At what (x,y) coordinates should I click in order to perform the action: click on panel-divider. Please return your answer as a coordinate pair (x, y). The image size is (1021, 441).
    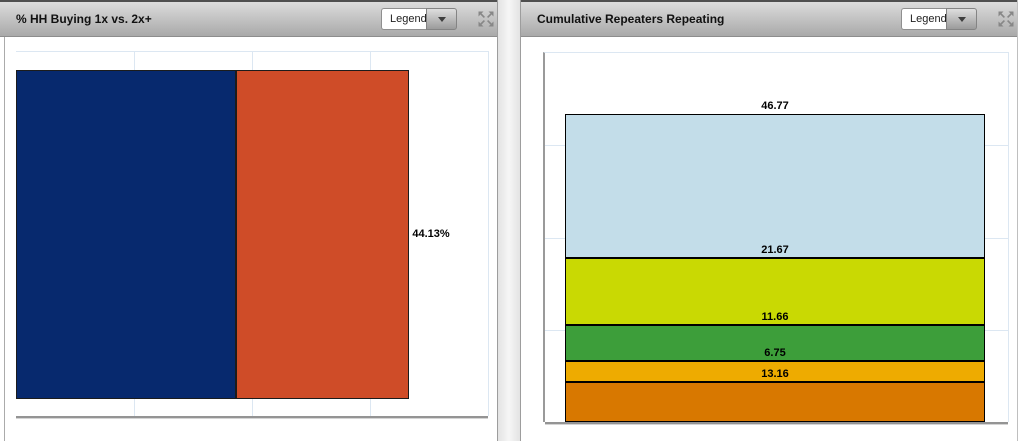
    Looking at the image, I should click on (509, 220).